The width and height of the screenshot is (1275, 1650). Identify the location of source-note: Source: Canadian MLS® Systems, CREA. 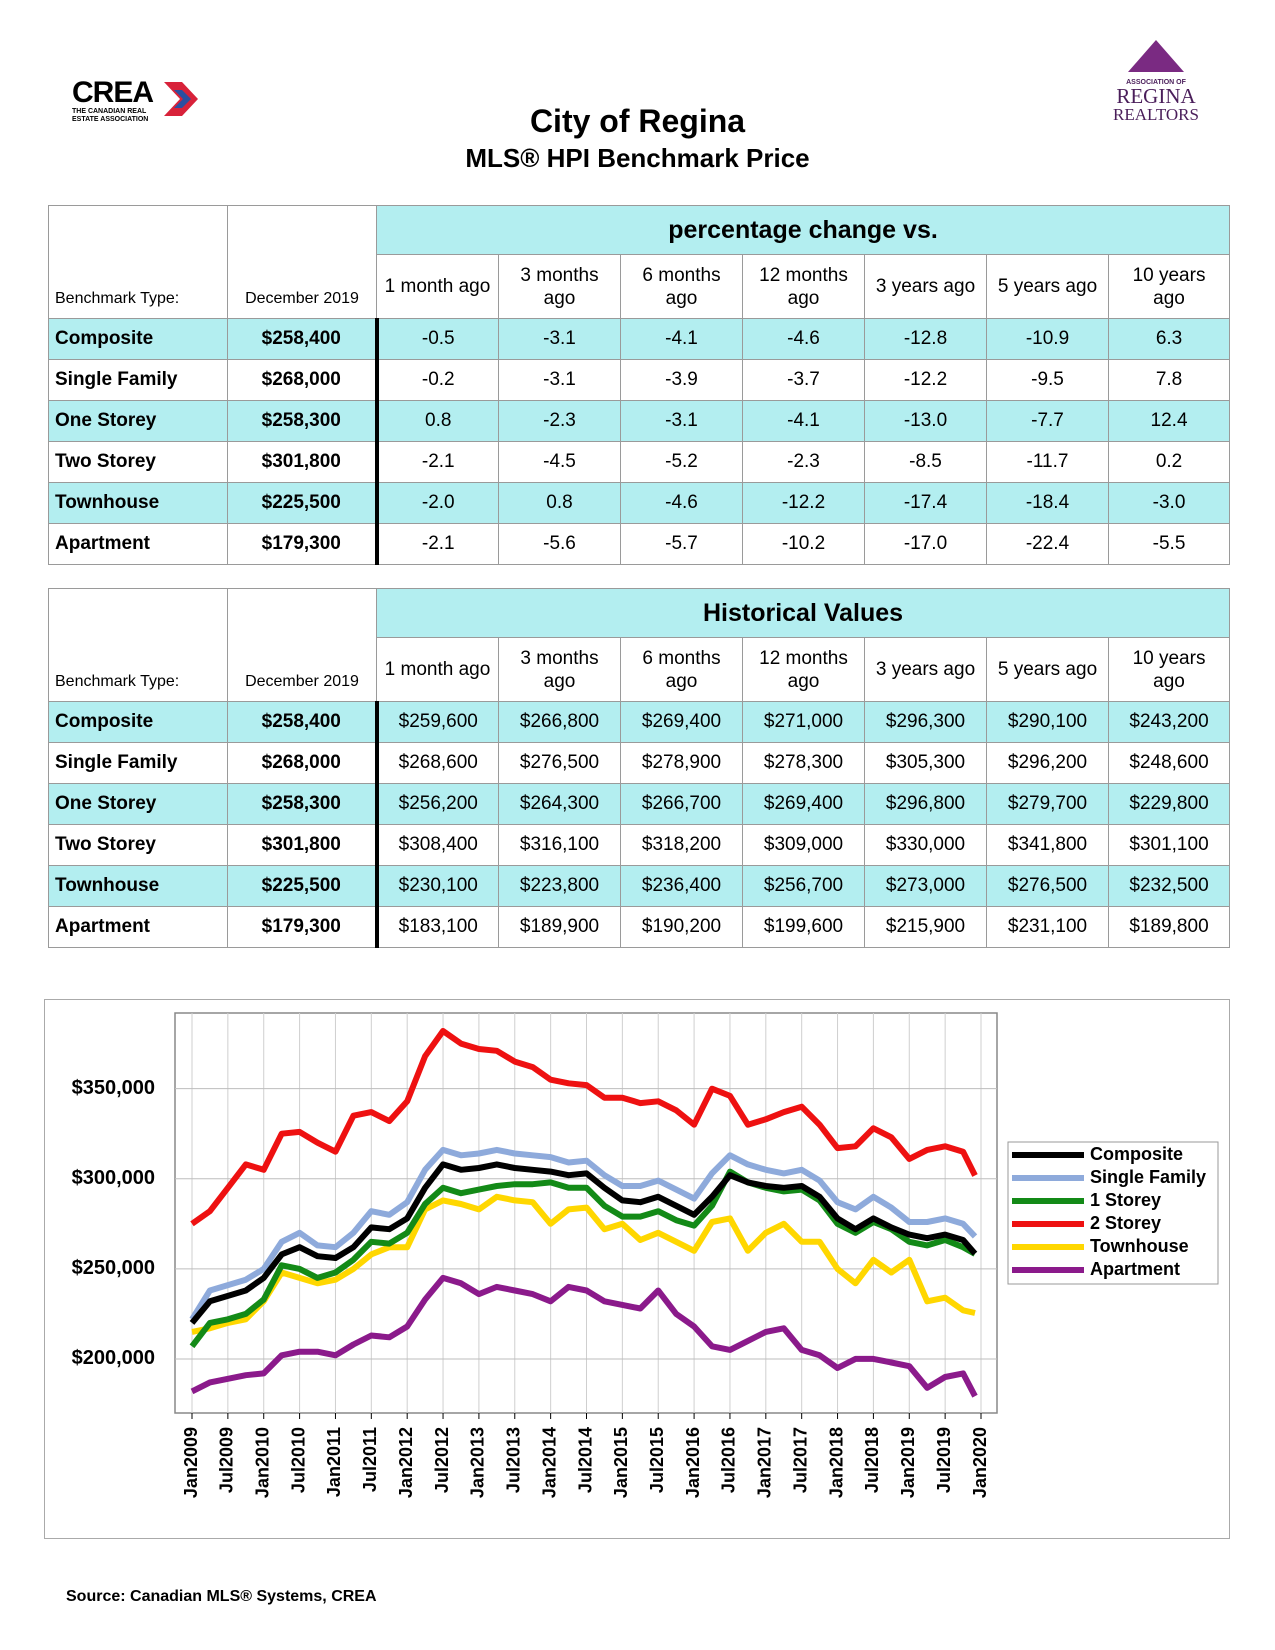
(221, 1596).